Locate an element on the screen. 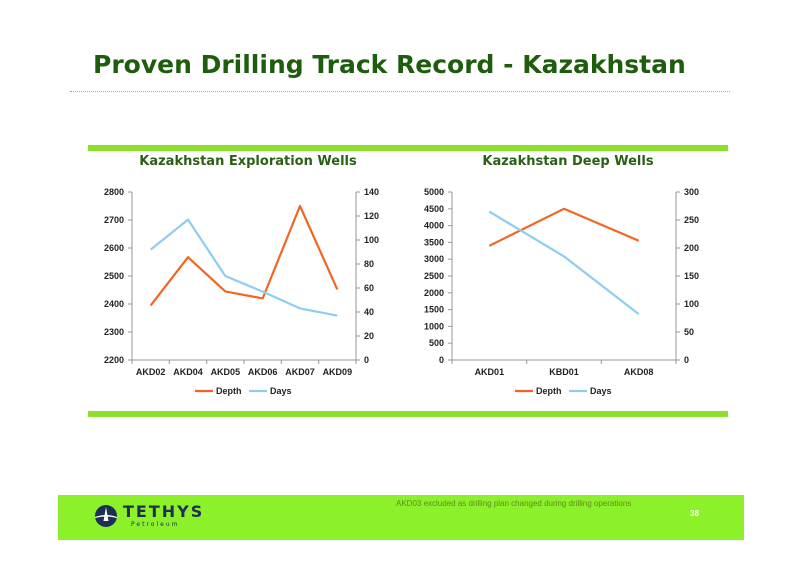 The width and height of the screenshot is (800, 565). y-tick-label: 1000 is located at coordinates (434, 326).